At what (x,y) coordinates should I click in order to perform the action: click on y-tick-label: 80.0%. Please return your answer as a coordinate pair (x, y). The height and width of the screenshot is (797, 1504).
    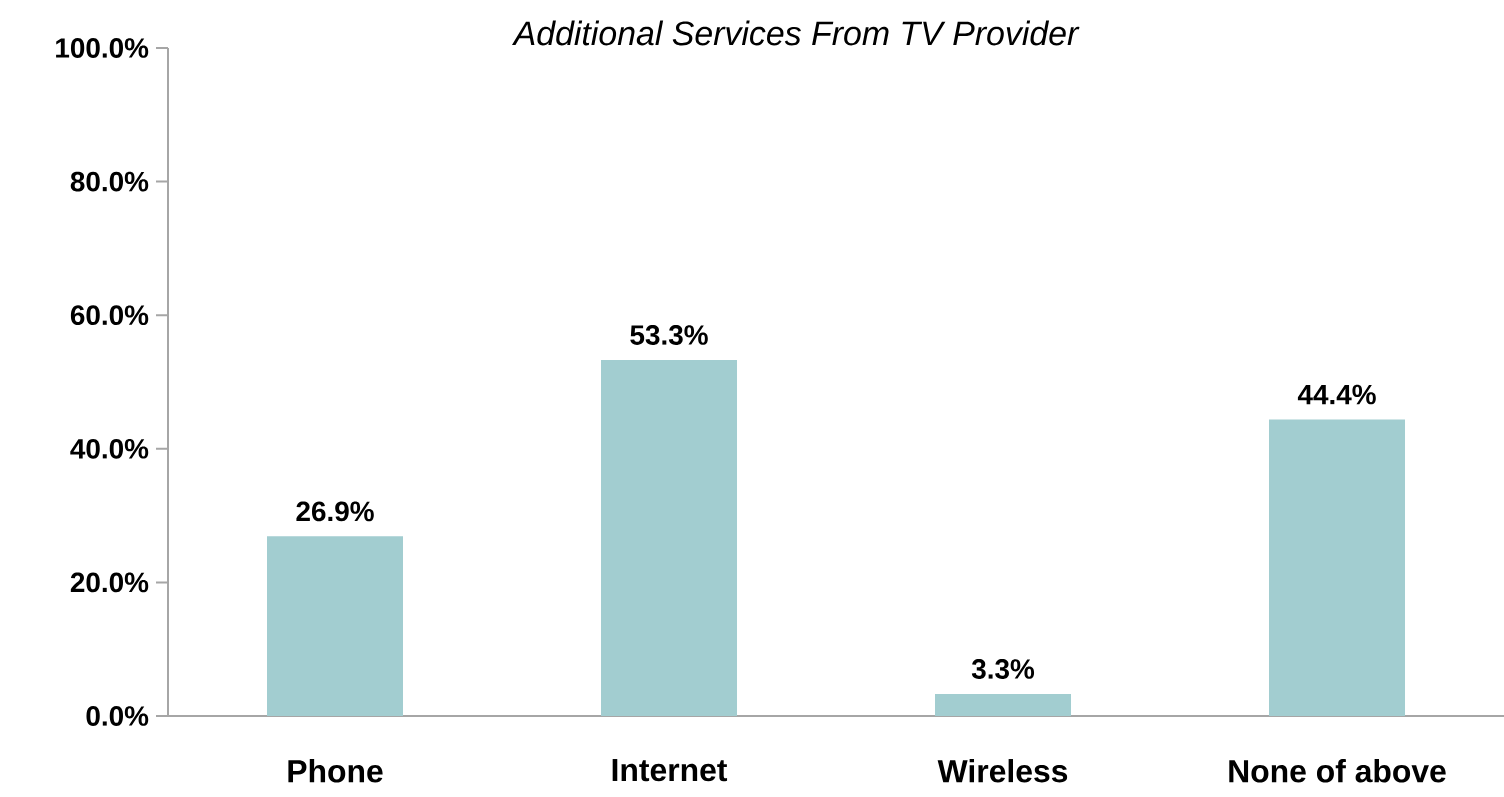
    Looking at the image, I should click on (109, 181).